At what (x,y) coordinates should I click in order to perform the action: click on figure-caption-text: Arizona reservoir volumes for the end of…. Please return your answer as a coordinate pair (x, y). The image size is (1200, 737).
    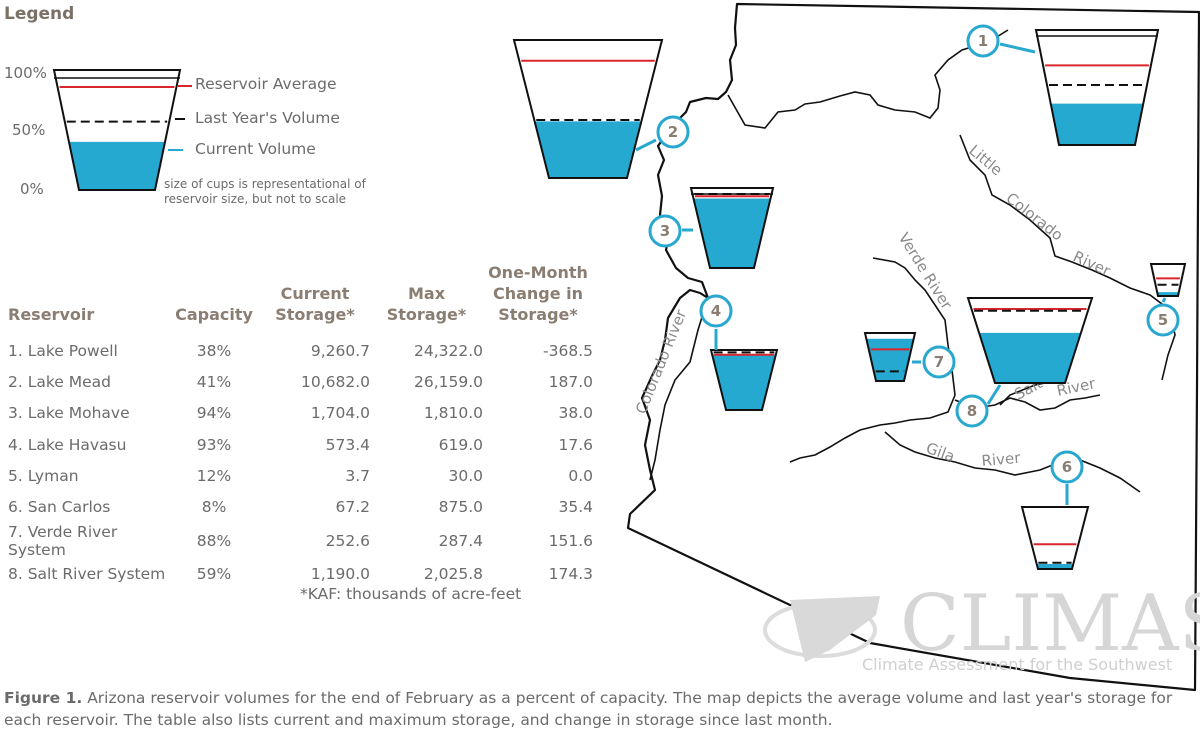
    Looking at the image, I should click on (588, 709).